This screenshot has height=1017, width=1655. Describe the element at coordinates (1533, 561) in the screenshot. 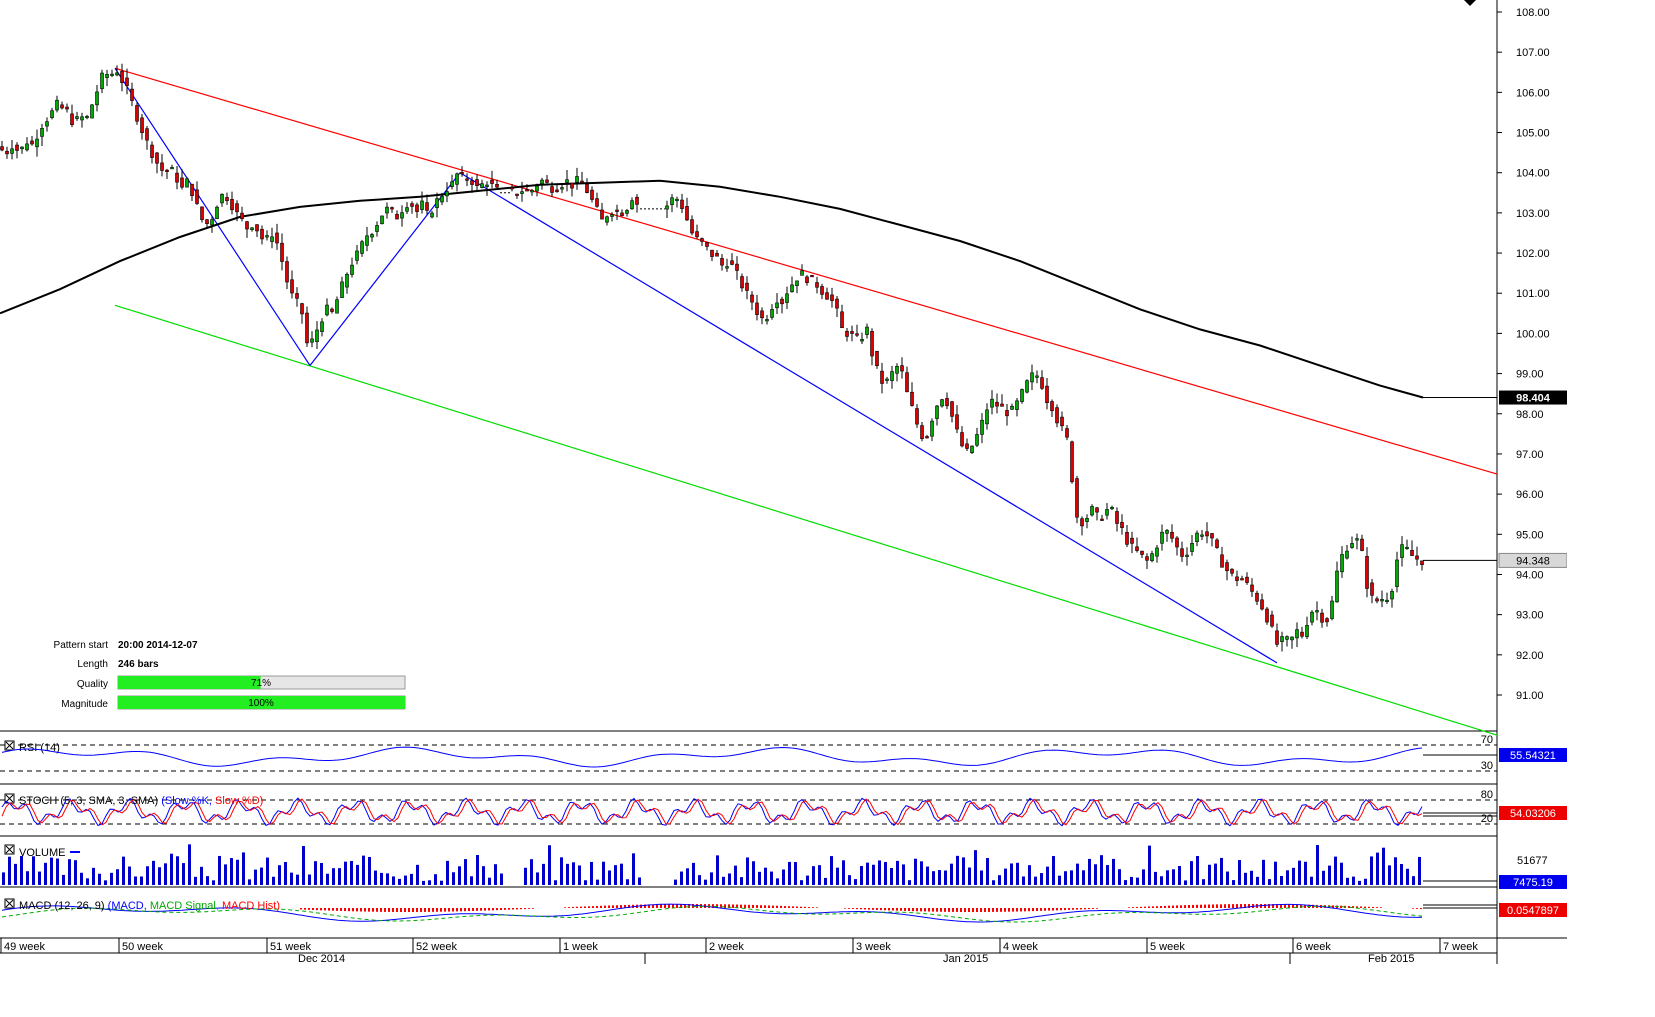

I see `price-value-label: 94.348` at that location.